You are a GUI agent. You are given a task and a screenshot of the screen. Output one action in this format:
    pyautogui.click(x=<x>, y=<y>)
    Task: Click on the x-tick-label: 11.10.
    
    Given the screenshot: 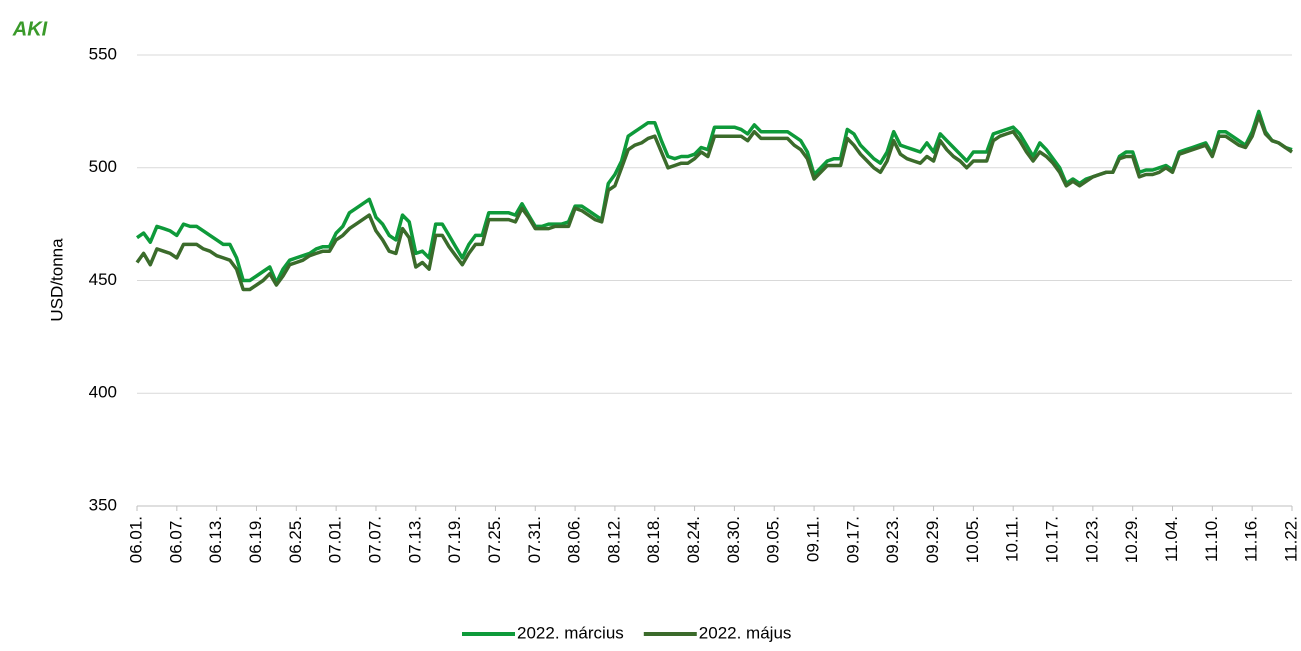 What is the action you would take?
    pyautogui.click(x=1211, y=539)
    